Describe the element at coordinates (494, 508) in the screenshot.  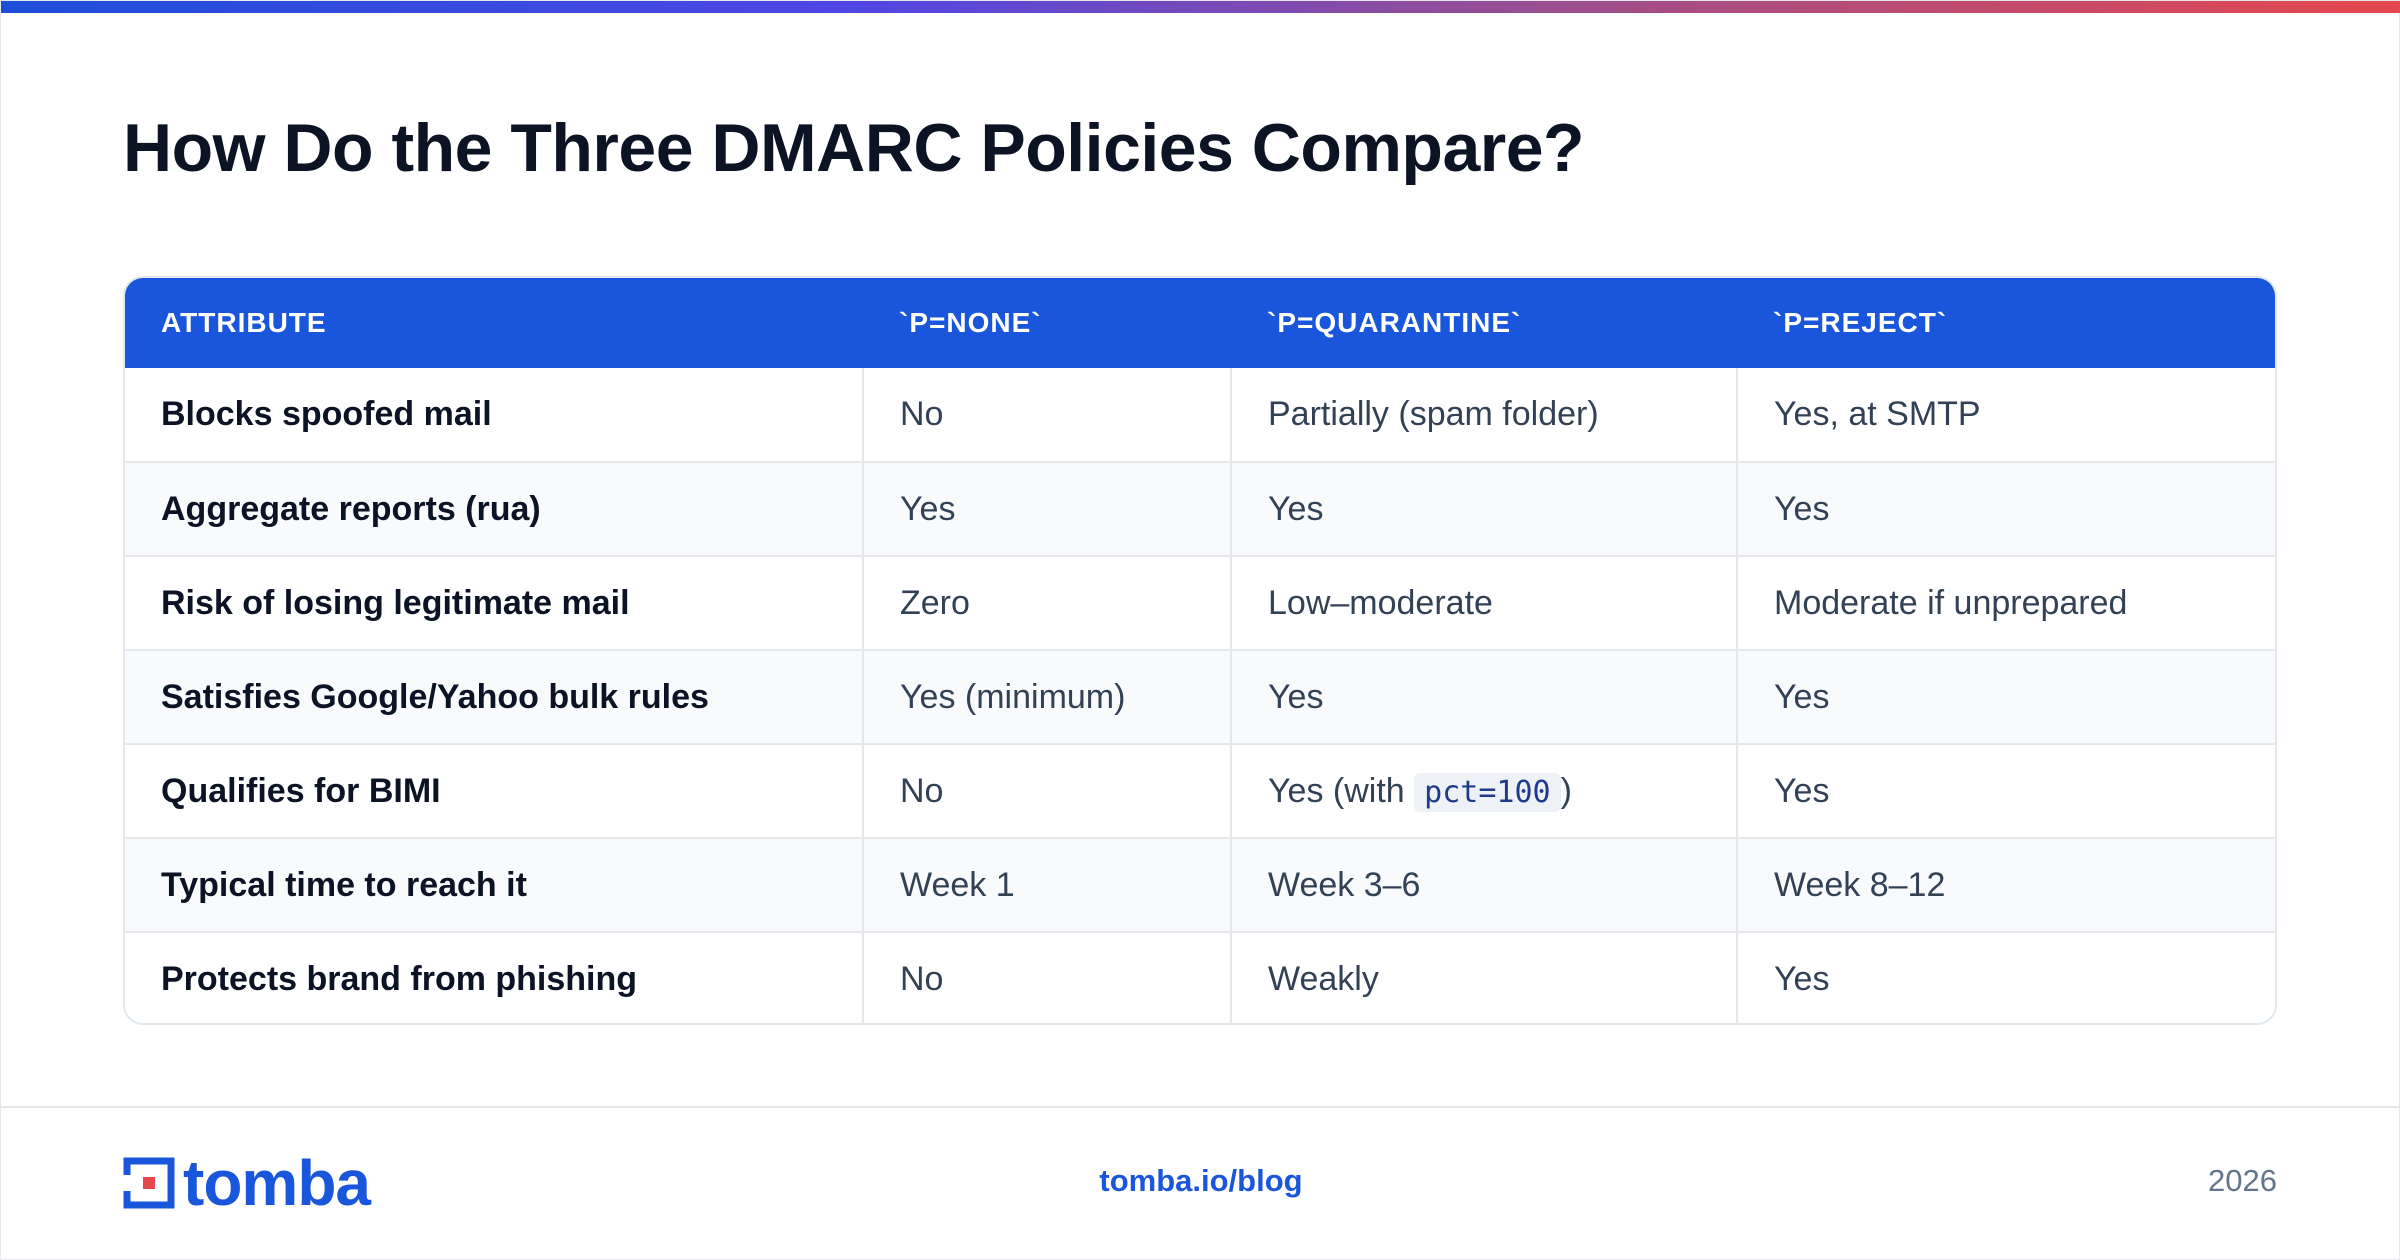
I see `row-attribute: Aggregate reports (rua)` at that location.